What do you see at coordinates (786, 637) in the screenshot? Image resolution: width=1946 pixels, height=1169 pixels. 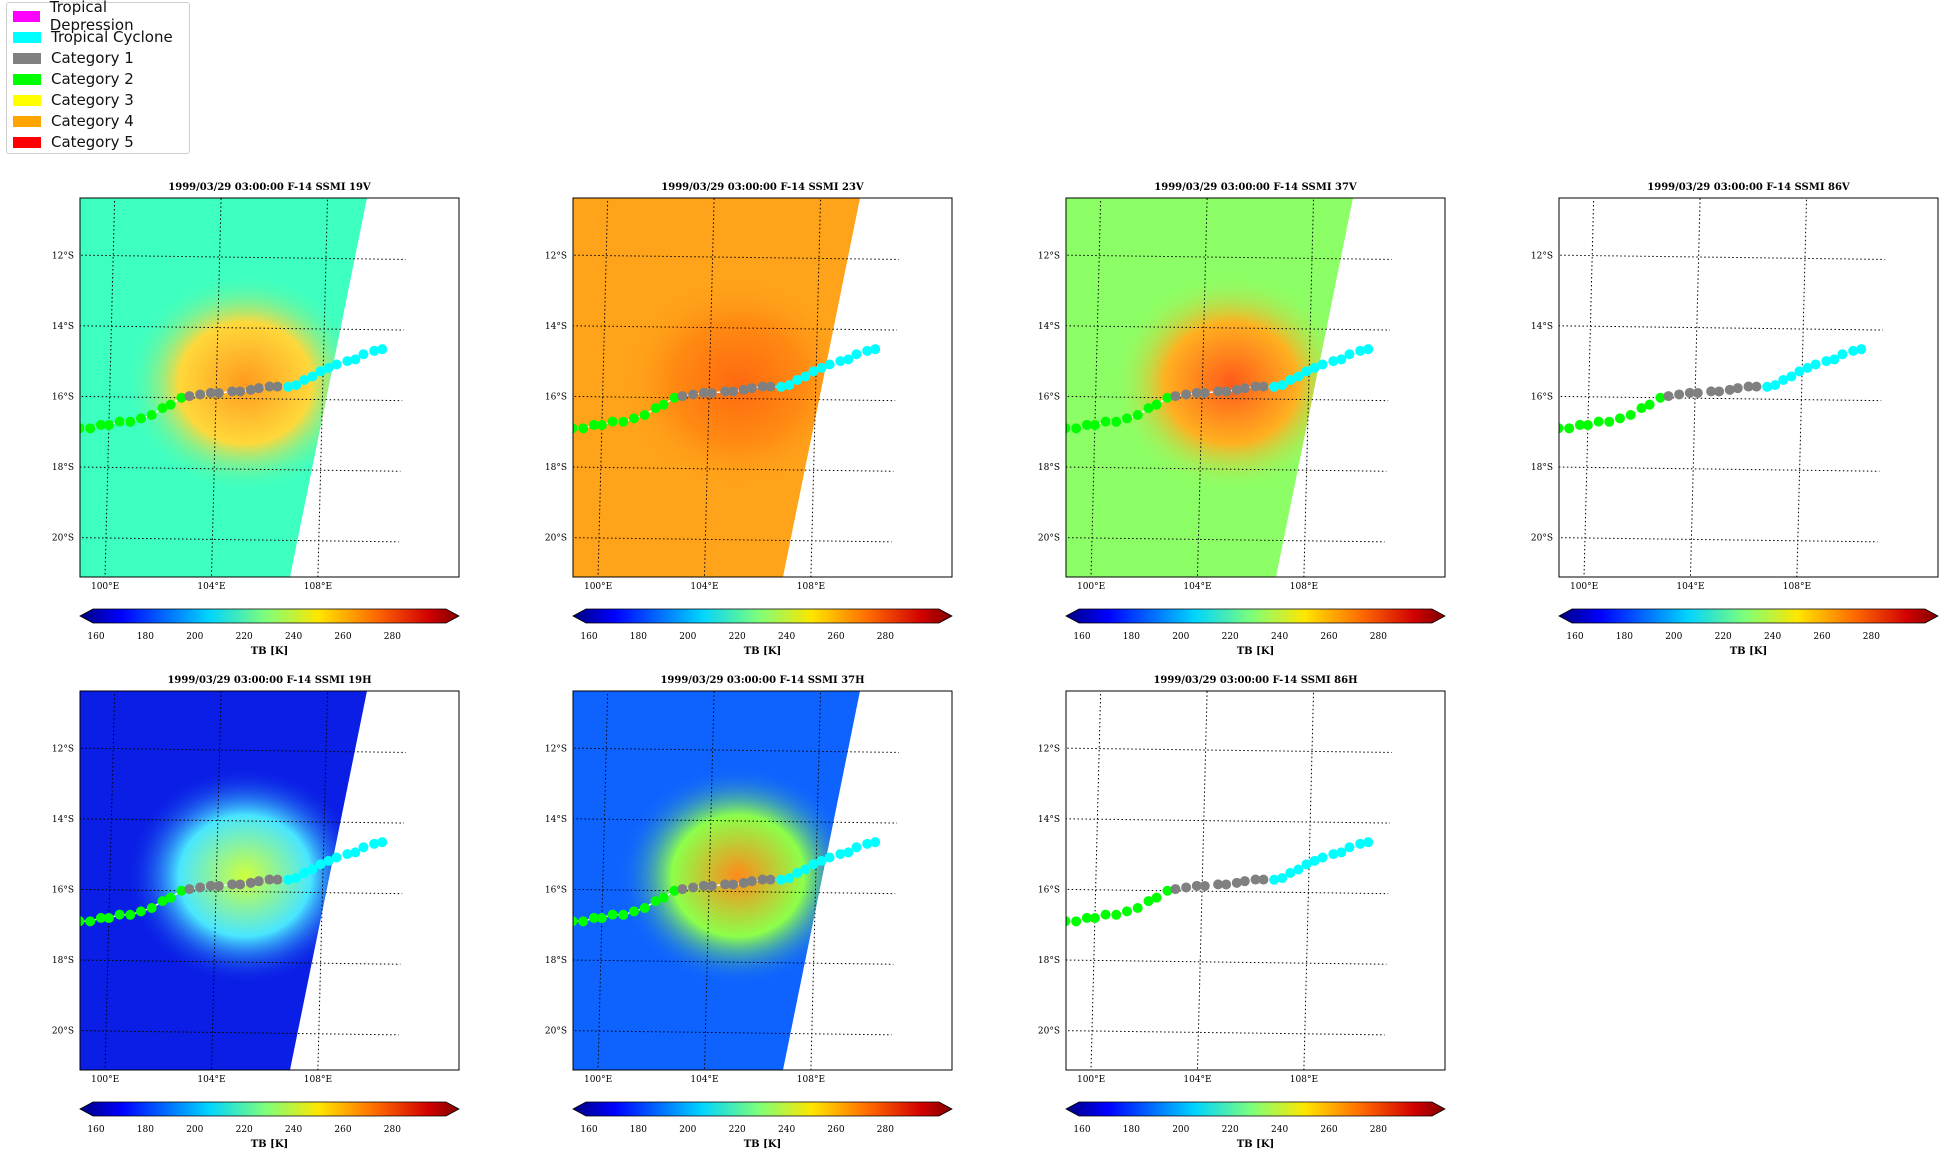 I see `colorbar-tick-label: 240` at bounding box center [786, 637].